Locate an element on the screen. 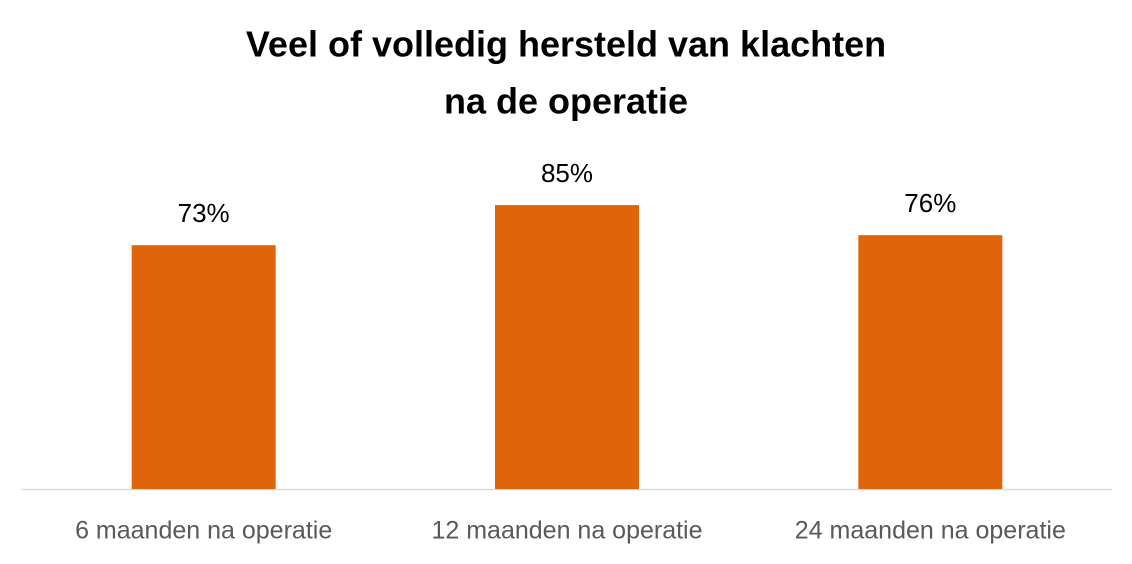 The image size is (1132, 564). value-label: 85% is located at coordinates (567, 173).